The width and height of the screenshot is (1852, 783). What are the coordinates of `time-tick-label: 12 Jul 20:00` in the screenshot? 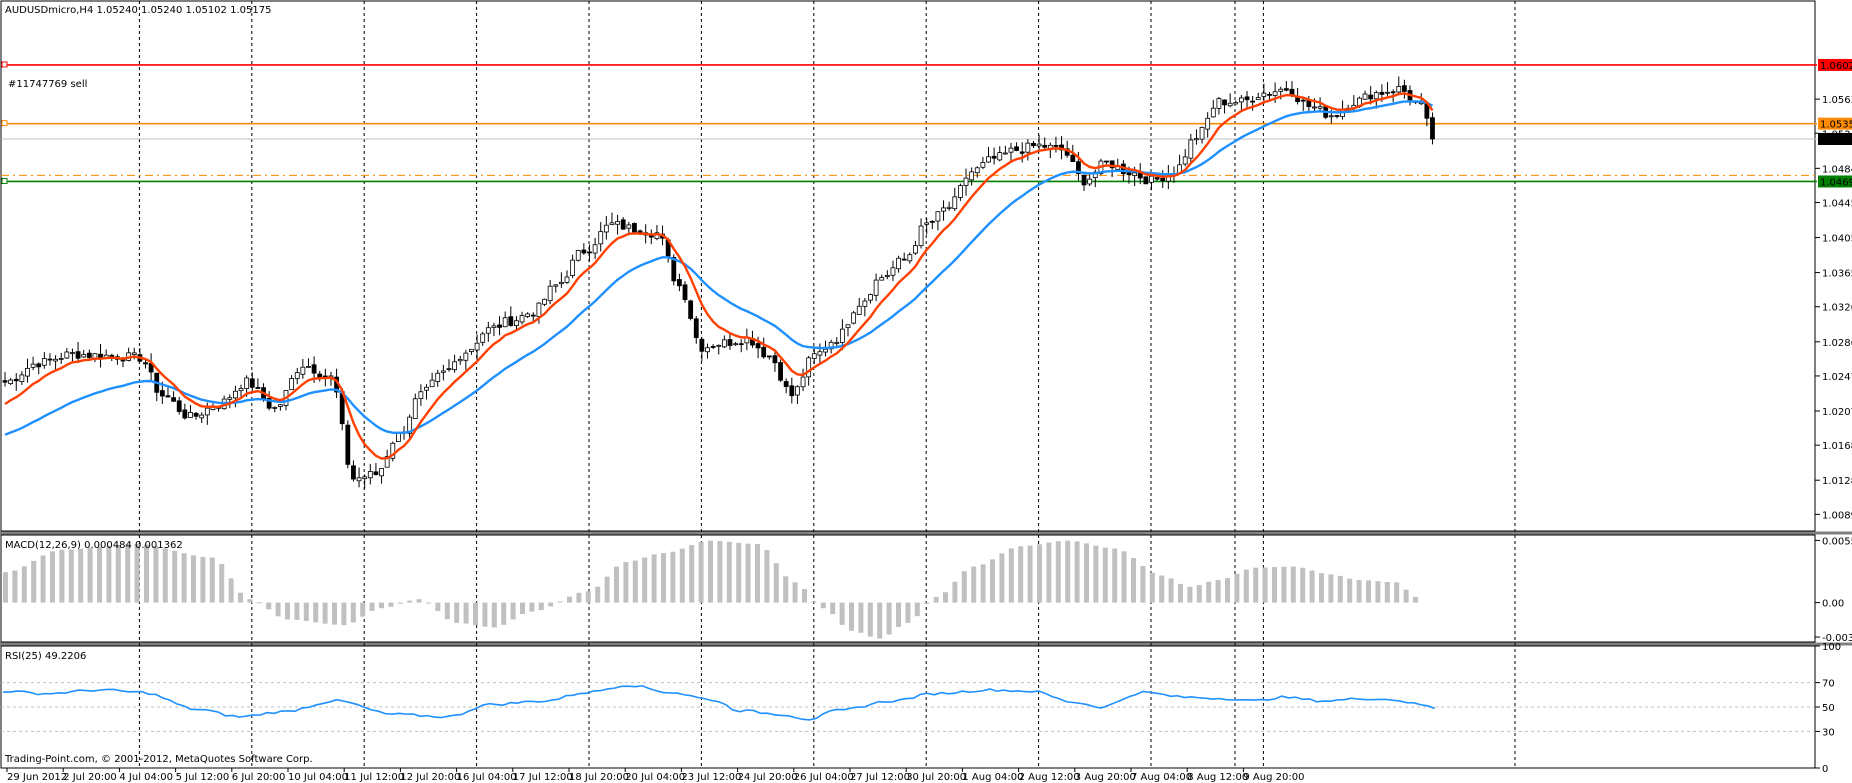 It's located at (430, 777).